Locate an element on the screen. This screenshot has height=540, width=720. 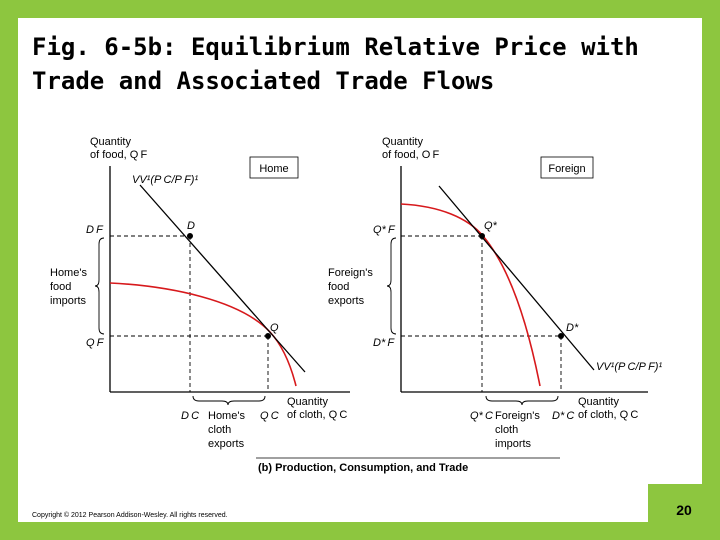
home-point-d-label: D is located at coordinates (191, 226).